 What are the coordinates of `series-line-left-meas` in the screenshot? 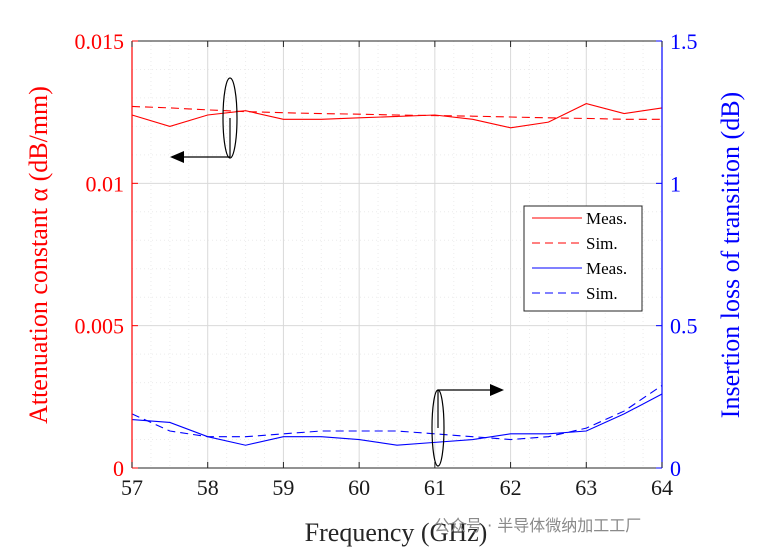 It's located at (397, 116).